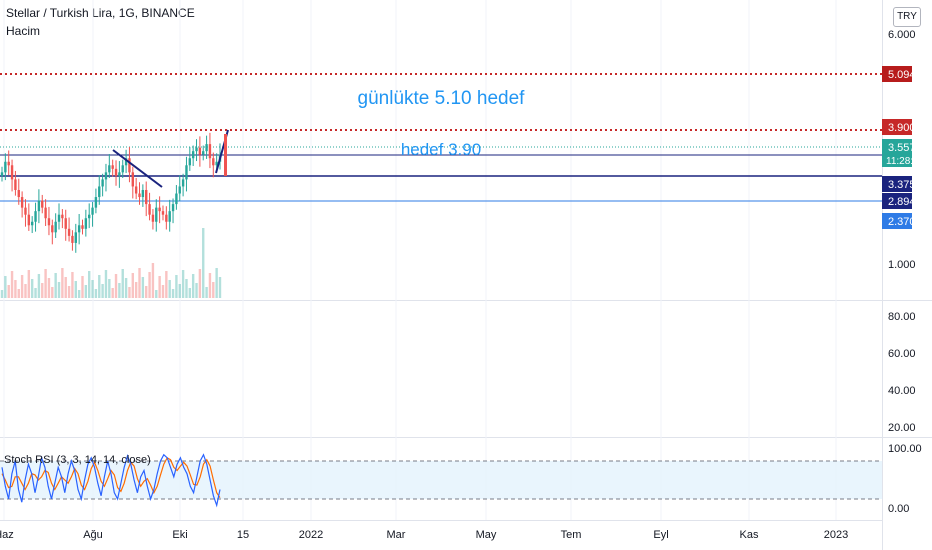 The image size is (932, 550). What do you see at coordinates (111, 192) in the screenshot?
I see `candlesticks` at bounding box center [111, 192].